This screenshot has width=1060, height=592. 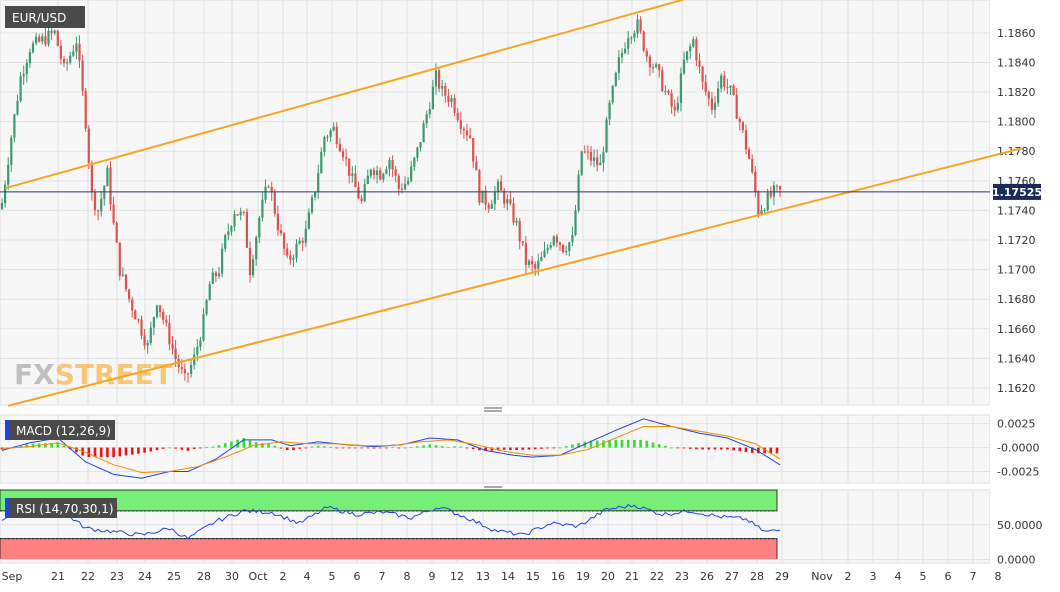 I want to click on x-tick-label: 7, so click(x=382, y=576).